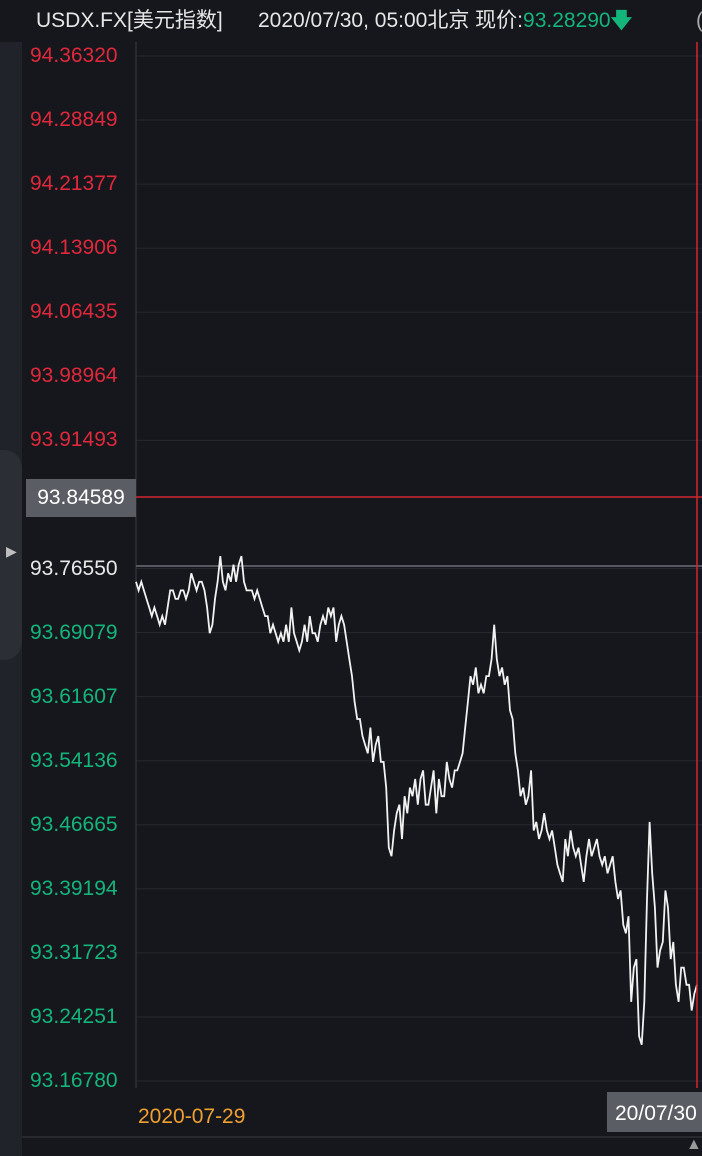 The height and width of the screenshot is (1156, 702). I want to click on y-tick-label: 93.69079, so click(74, 632).